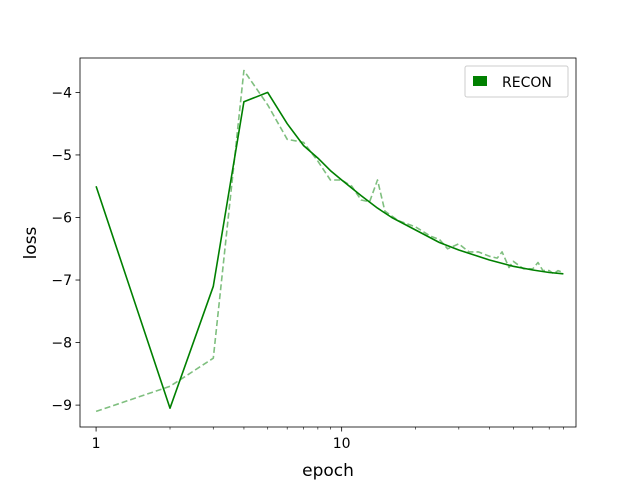 The height and width of the screenshot is (480, 640). What do you see at coordinates (61, 344) in the screenshot?
I see `y-tick-label: −8` at bounding box center [61, 344].